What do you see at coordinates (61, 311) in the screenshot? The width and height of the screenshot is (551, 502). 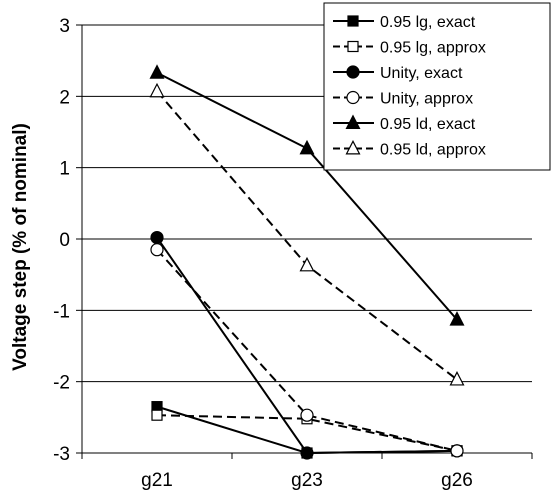 I see `y-tick-label: -1` at bounding box center [61, 311].